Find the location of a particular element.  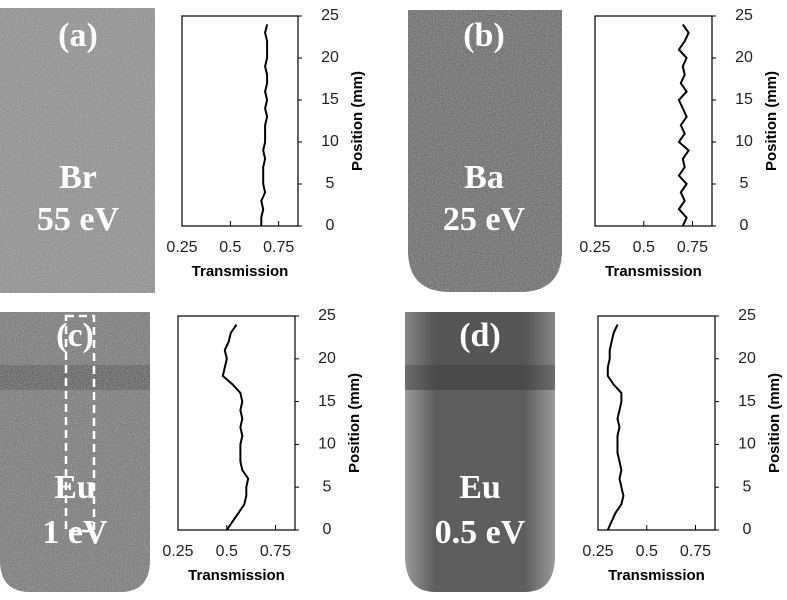

image-label: Ba is located at coordinates (484, 177).